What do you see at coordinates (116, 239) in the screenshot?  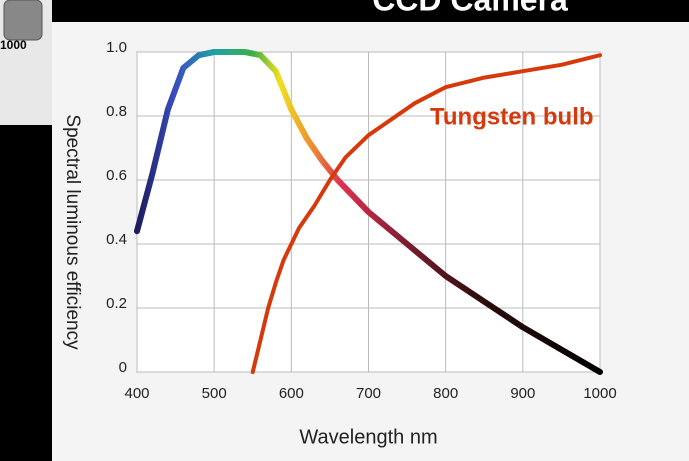 I see `y-tick-label: 0.4` at bounding box center [116, 239].